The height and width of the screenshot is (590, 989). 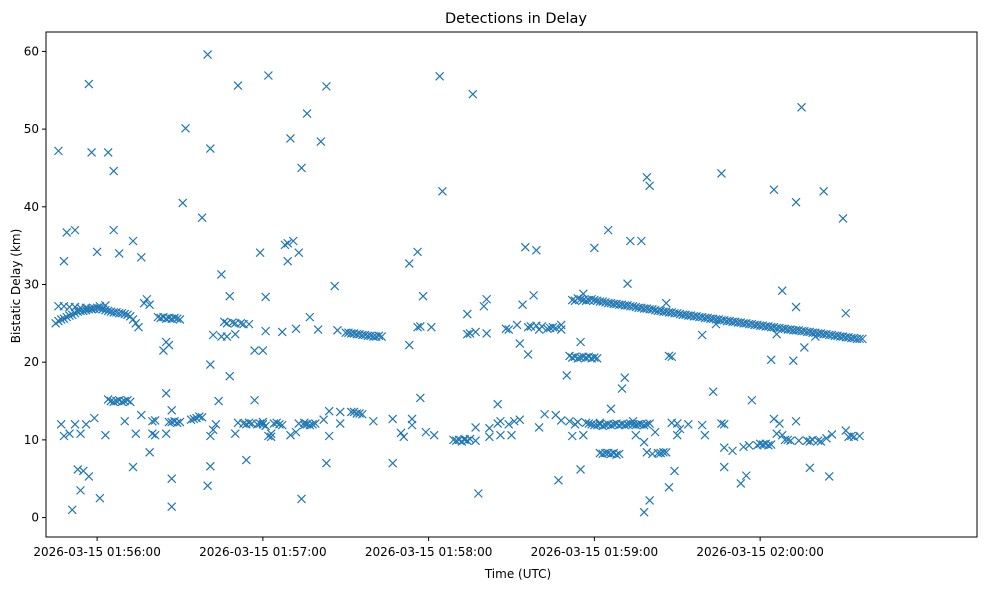 I want to click on y-tick-label: 30, so click(x=31, y=285).